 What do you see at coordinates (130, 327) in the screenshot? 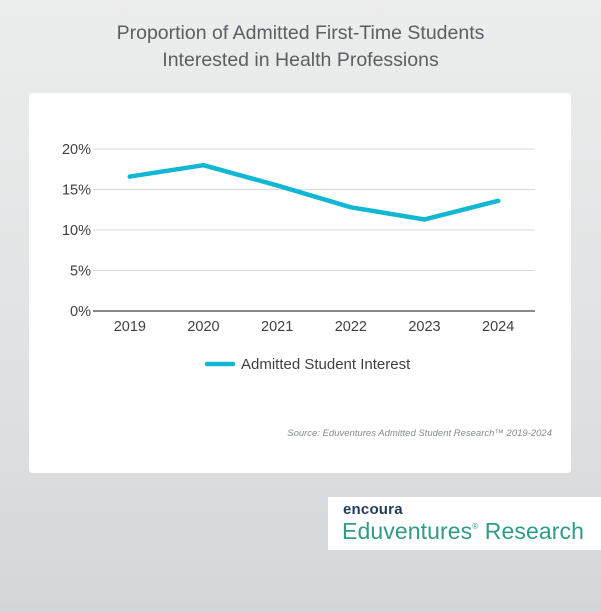
I see `x-tick-label: 2019` at bounding box center [130, 327].